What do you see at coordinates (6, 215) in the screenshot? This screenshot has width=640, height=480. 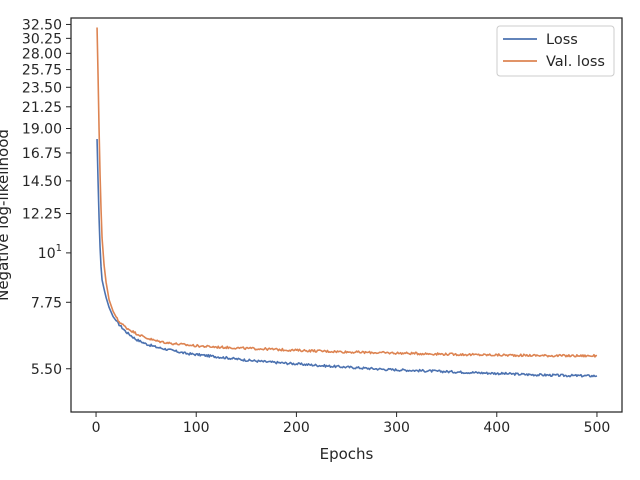 I see `y-axis-label: Negative log-likelihood` at bounding box center [6, 215].